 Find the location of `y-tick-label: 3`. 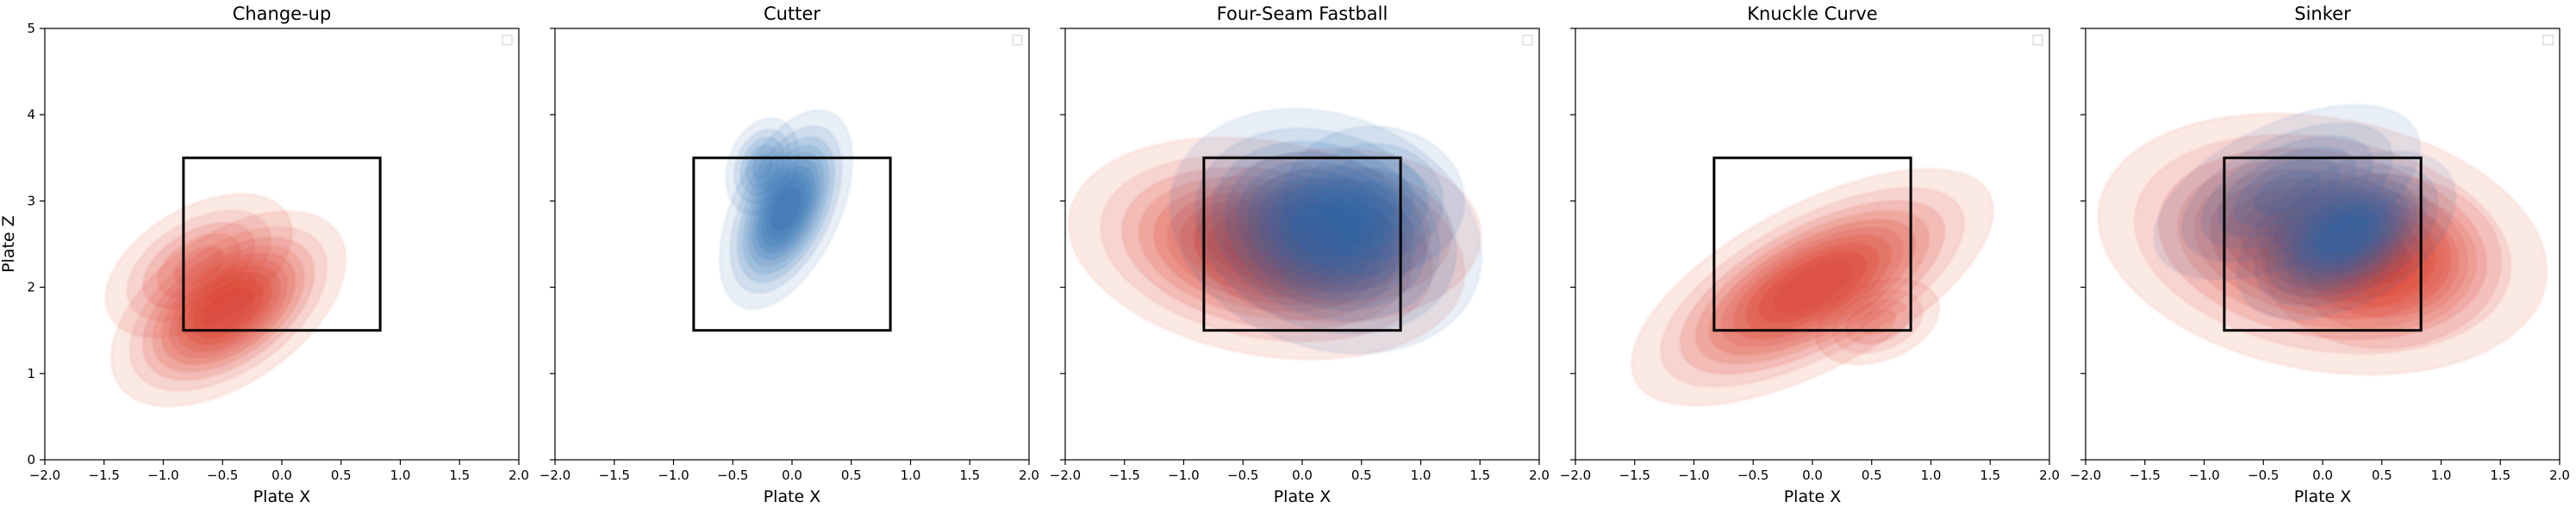

y-tick-label: 3 is located at coordinates (31, 200).